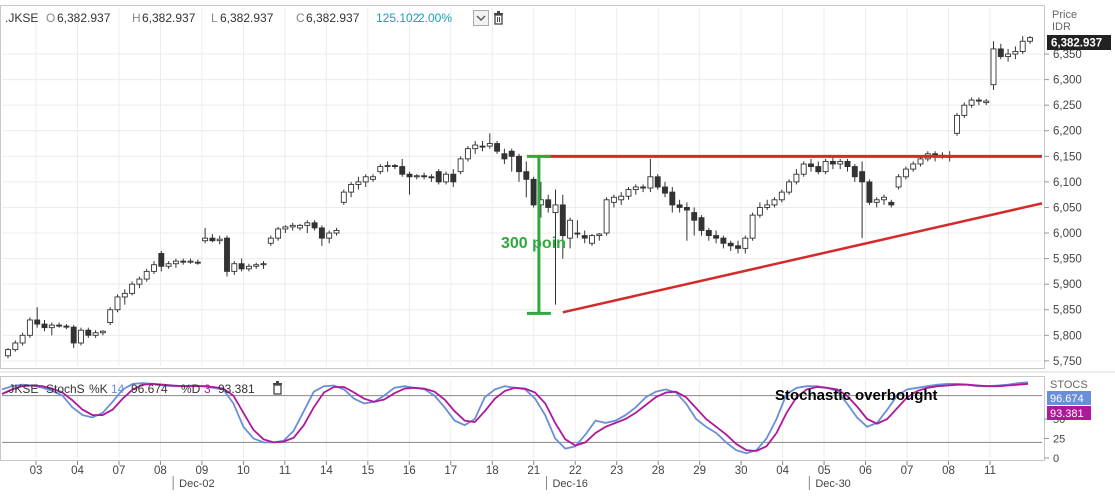 The height and width of the screenshot is (497, 1115). I want to click on x-tick-label: 21, so click(533, 471).